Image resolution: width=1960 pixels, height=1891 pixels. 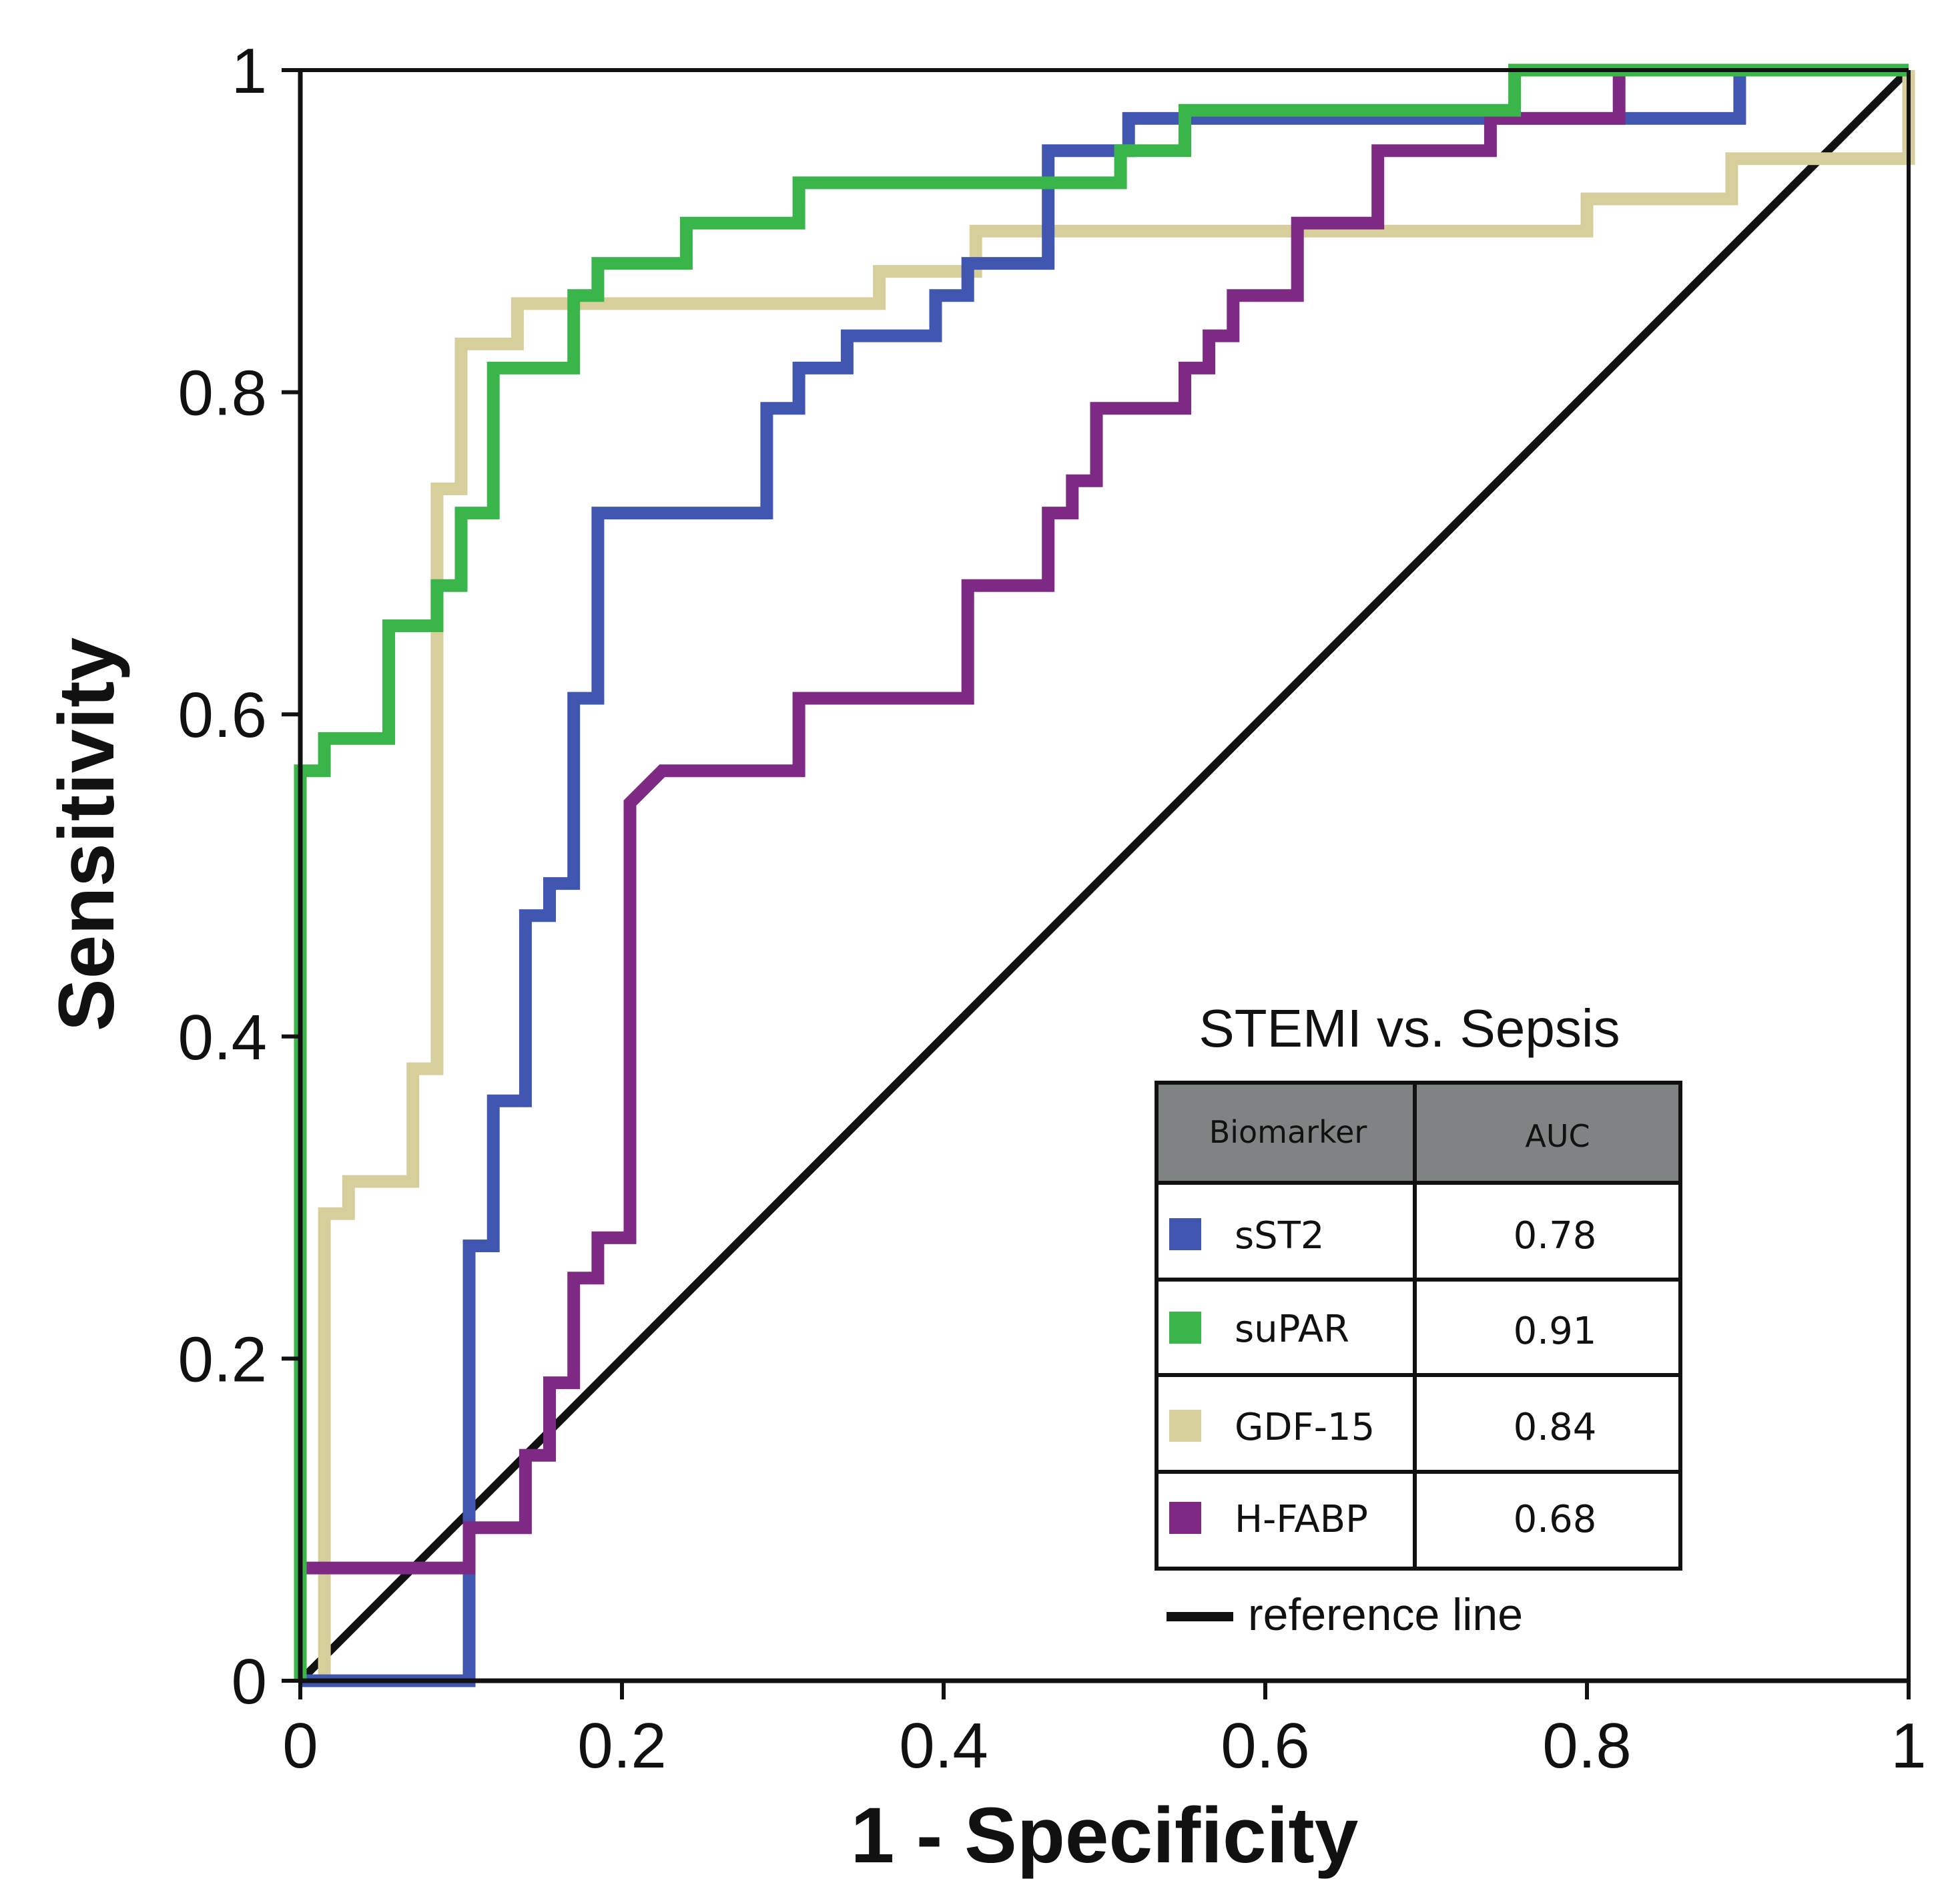 I want to click on y-tick-label: 0.2, so click(x=223, y=1360).